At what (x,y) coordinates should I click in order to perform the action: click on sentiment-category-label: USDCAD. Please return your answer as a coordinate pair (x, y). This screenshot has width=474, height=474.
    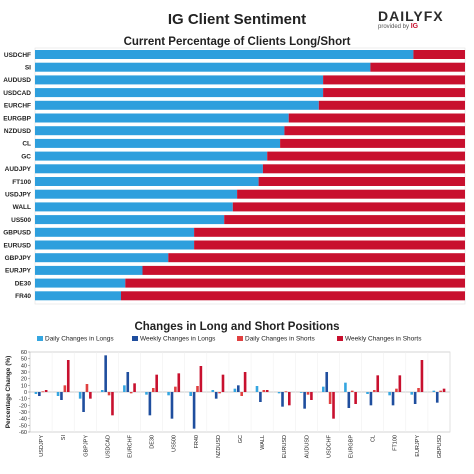
    Looking at the image, I should click on (17, 93).